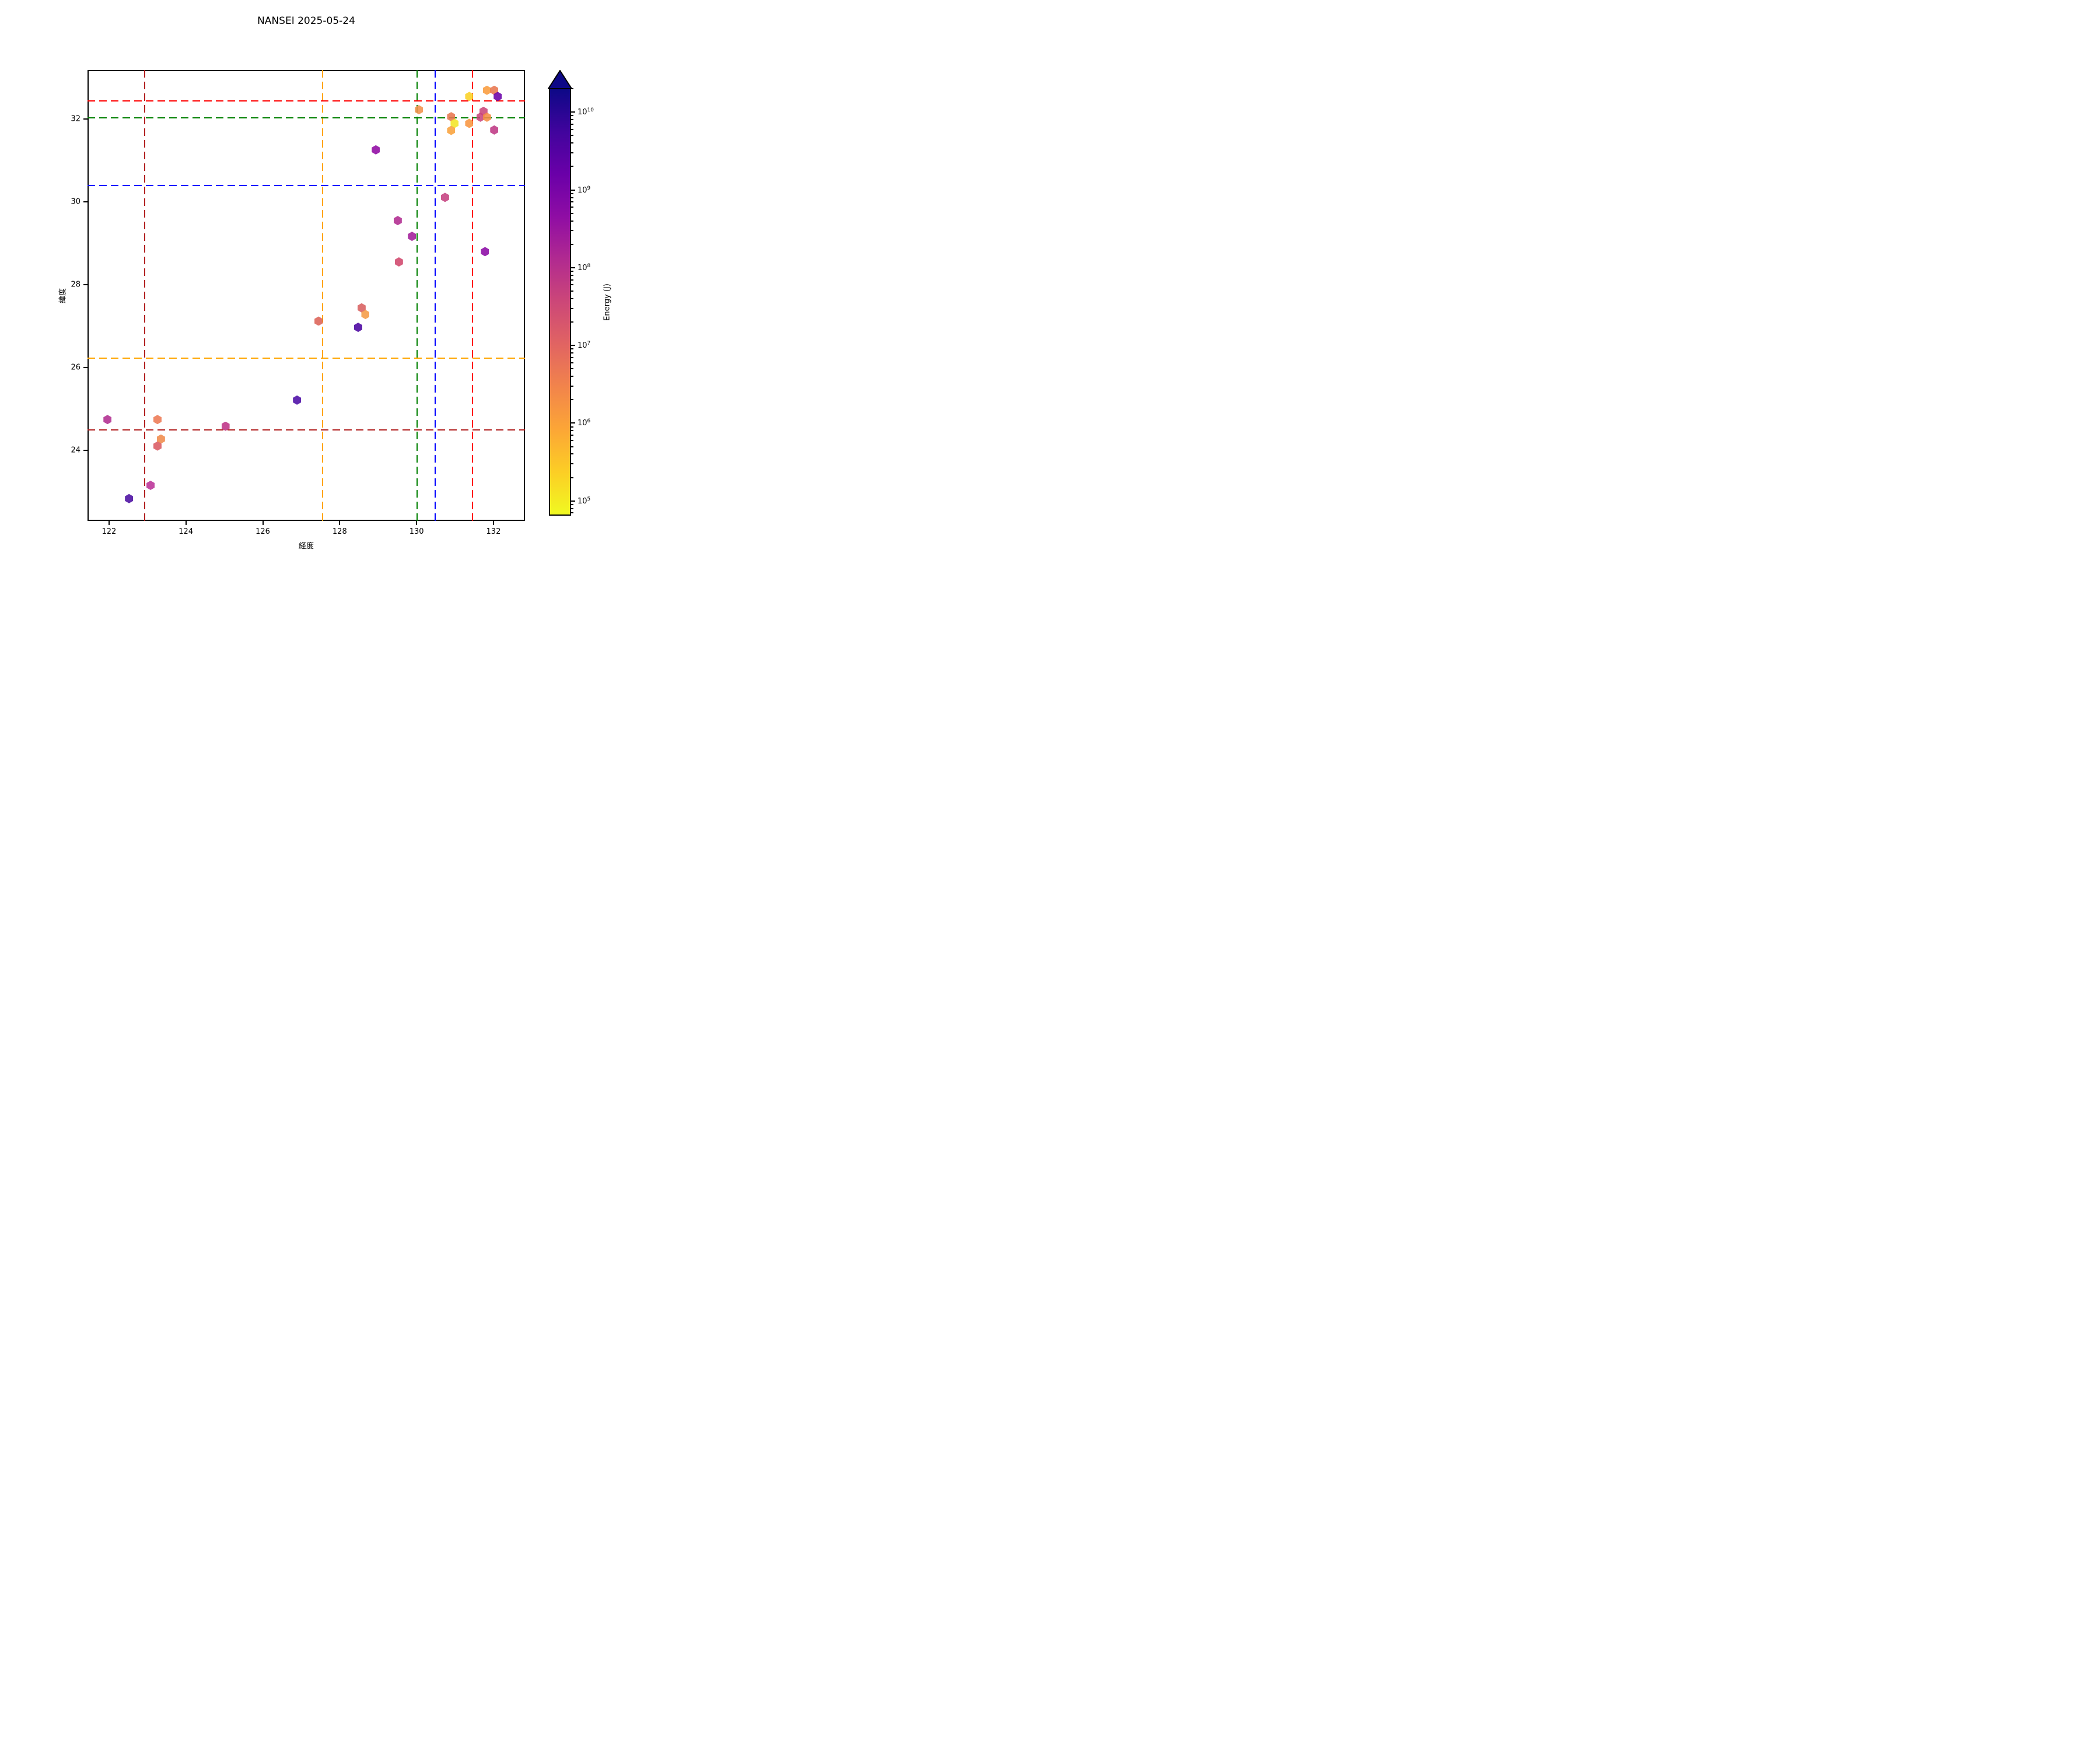  I want to click on colorbar-tick-label: 108, so click(584, 267).